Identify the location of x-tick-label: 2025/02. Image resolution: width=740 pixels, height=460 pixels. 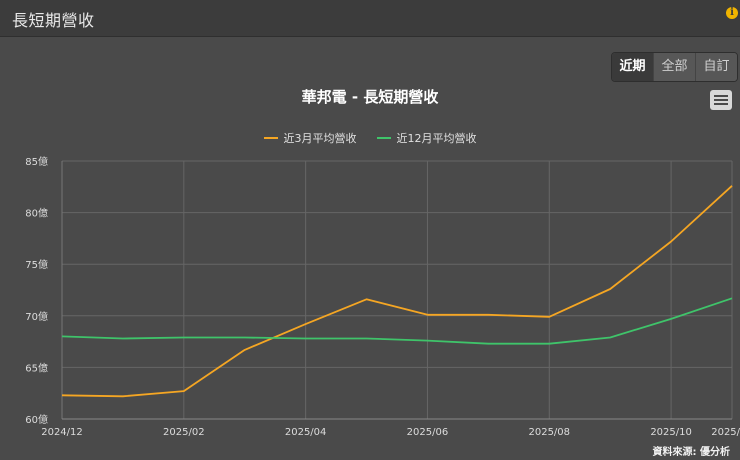
(184, 432).